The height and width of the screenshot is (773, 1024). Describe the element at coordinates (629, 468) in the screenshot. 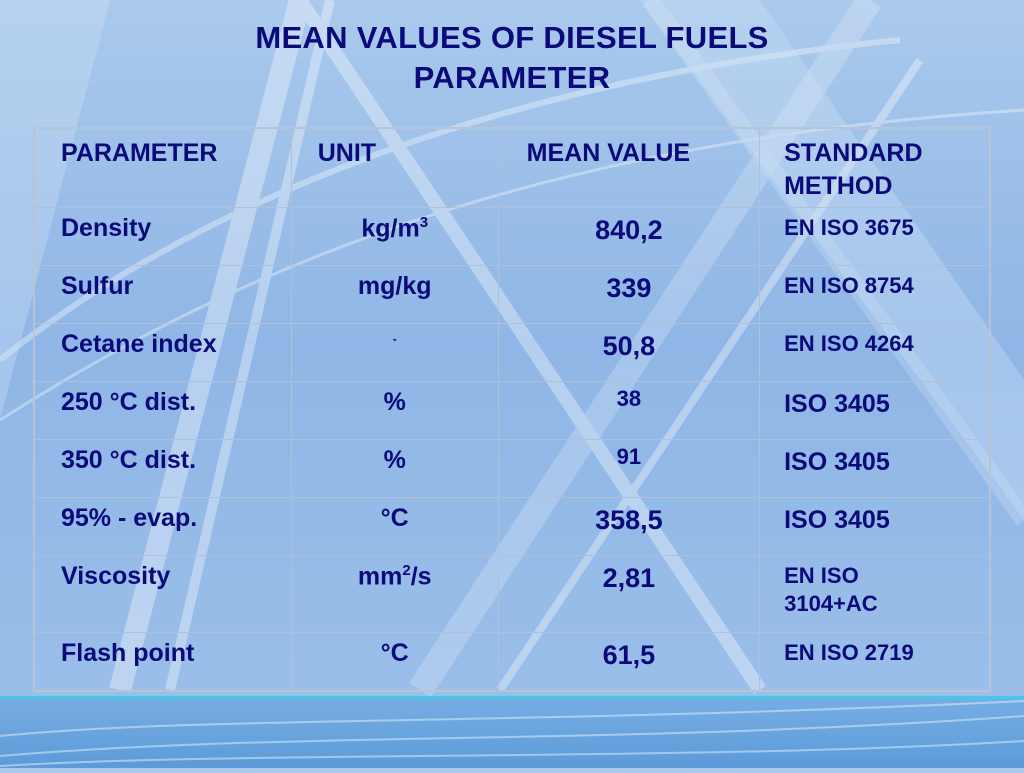

I see `mean-value-cell: 91` at that location.